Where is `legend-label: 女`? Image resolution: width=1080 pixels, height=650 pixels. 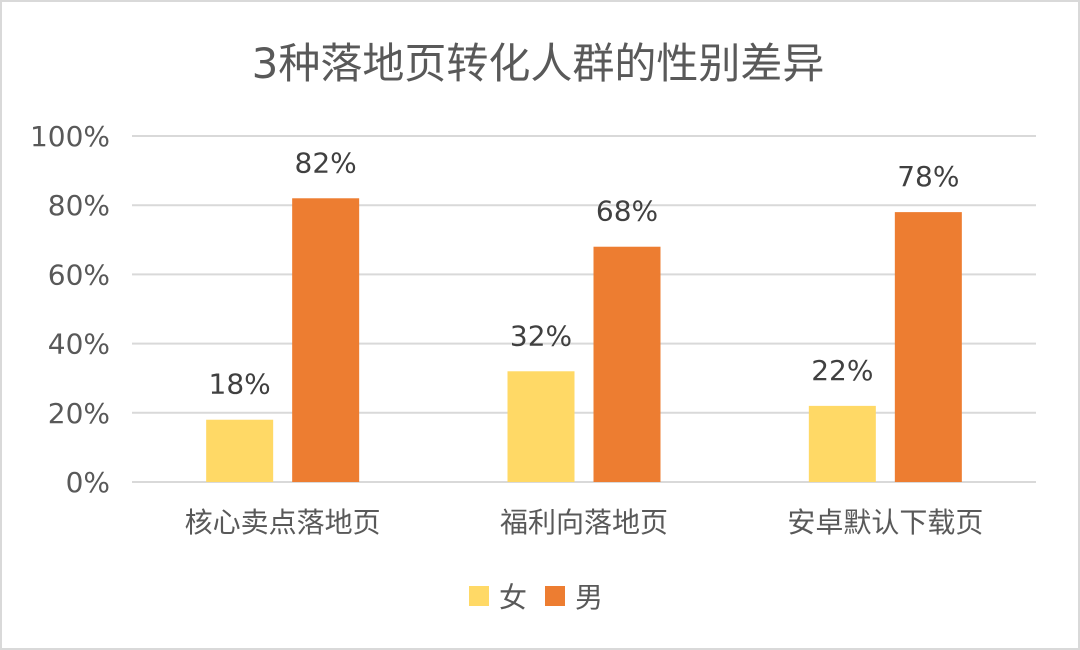
legend-label: 女 is located at coordinates (513, 597).